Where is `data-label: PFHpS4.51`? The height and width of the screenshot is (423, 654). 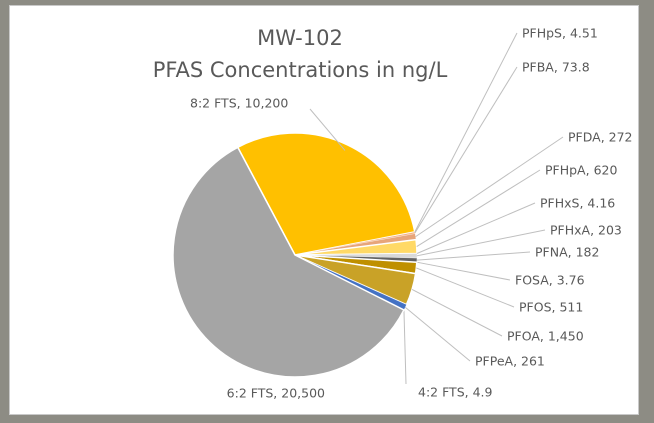 data-label: PFHpS4.51 is located at coordinates (560, 33).